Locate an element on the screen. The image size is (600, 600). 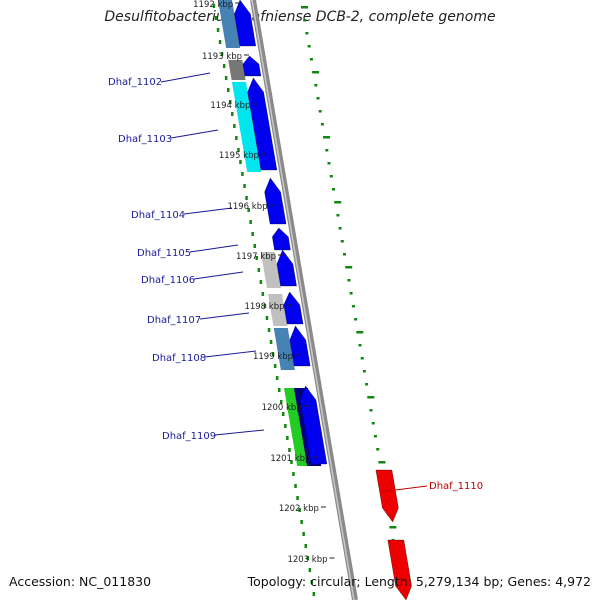
kbp-tick-label: 1193 kbp is located at coordinates (222, 57).